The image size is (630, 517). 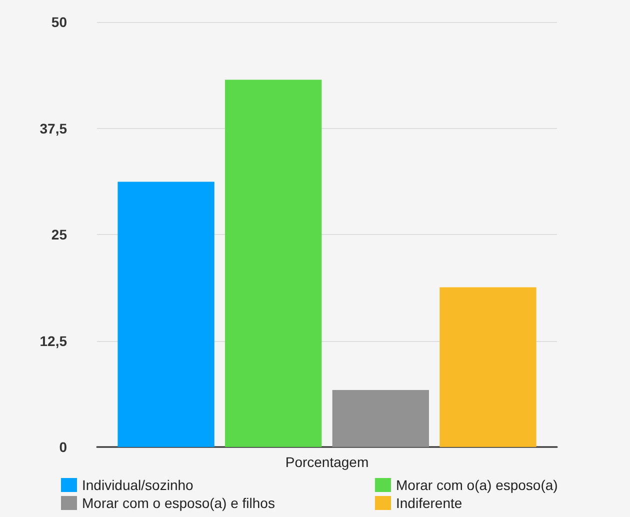 What do you see at coordinates (59, 234) in the screenshot?
I see `y-tick-label: 25` at bounding box center [59, 234].